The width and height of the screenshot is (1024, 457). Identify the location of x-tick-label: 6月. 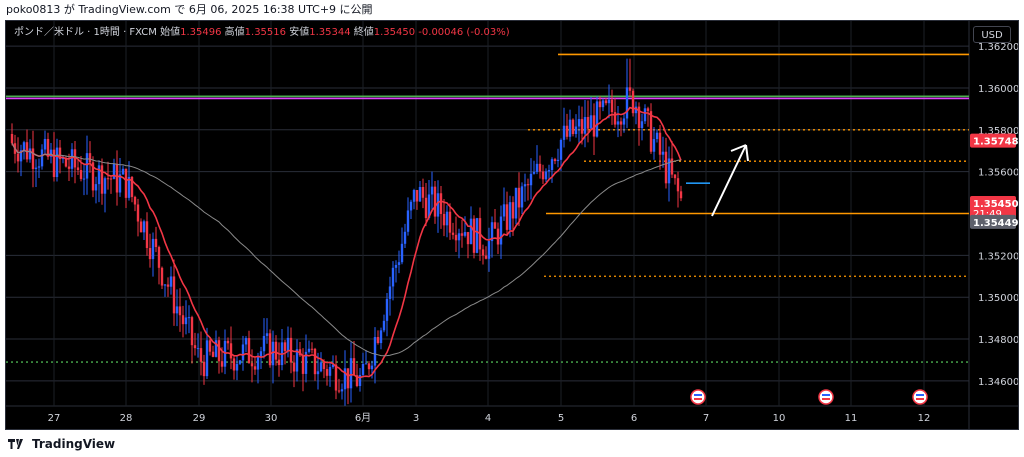
(363, 418).